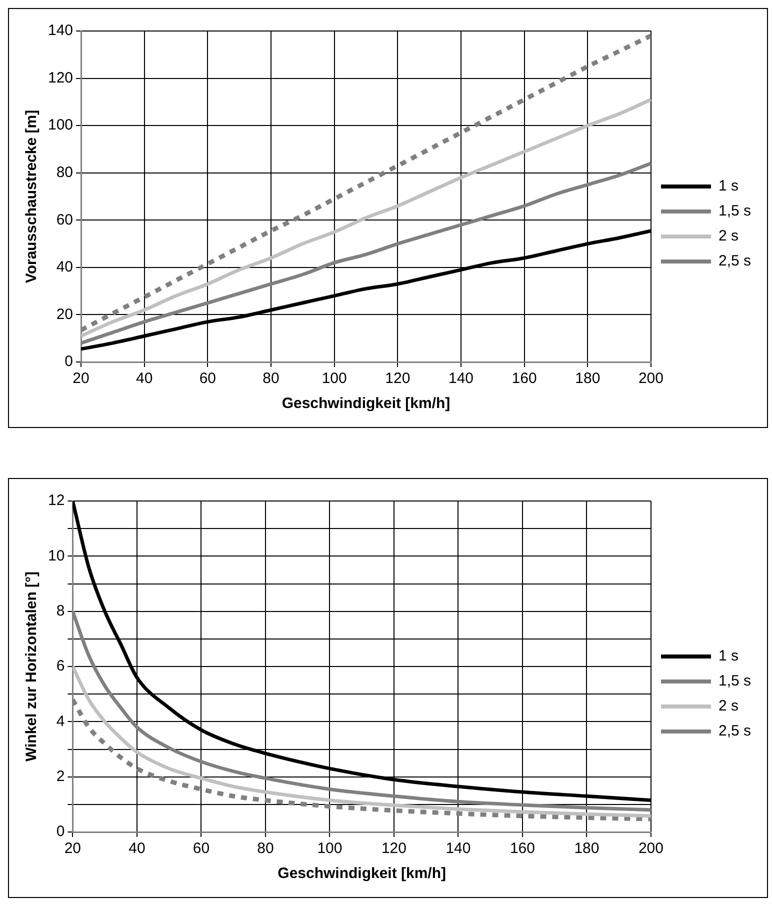 The height and width of the screenshot is (905, 772). What do you see at coordinates (65, 219) in the screenshot?
I see `y-tick-label: 60` at bounding box center [65, 219].